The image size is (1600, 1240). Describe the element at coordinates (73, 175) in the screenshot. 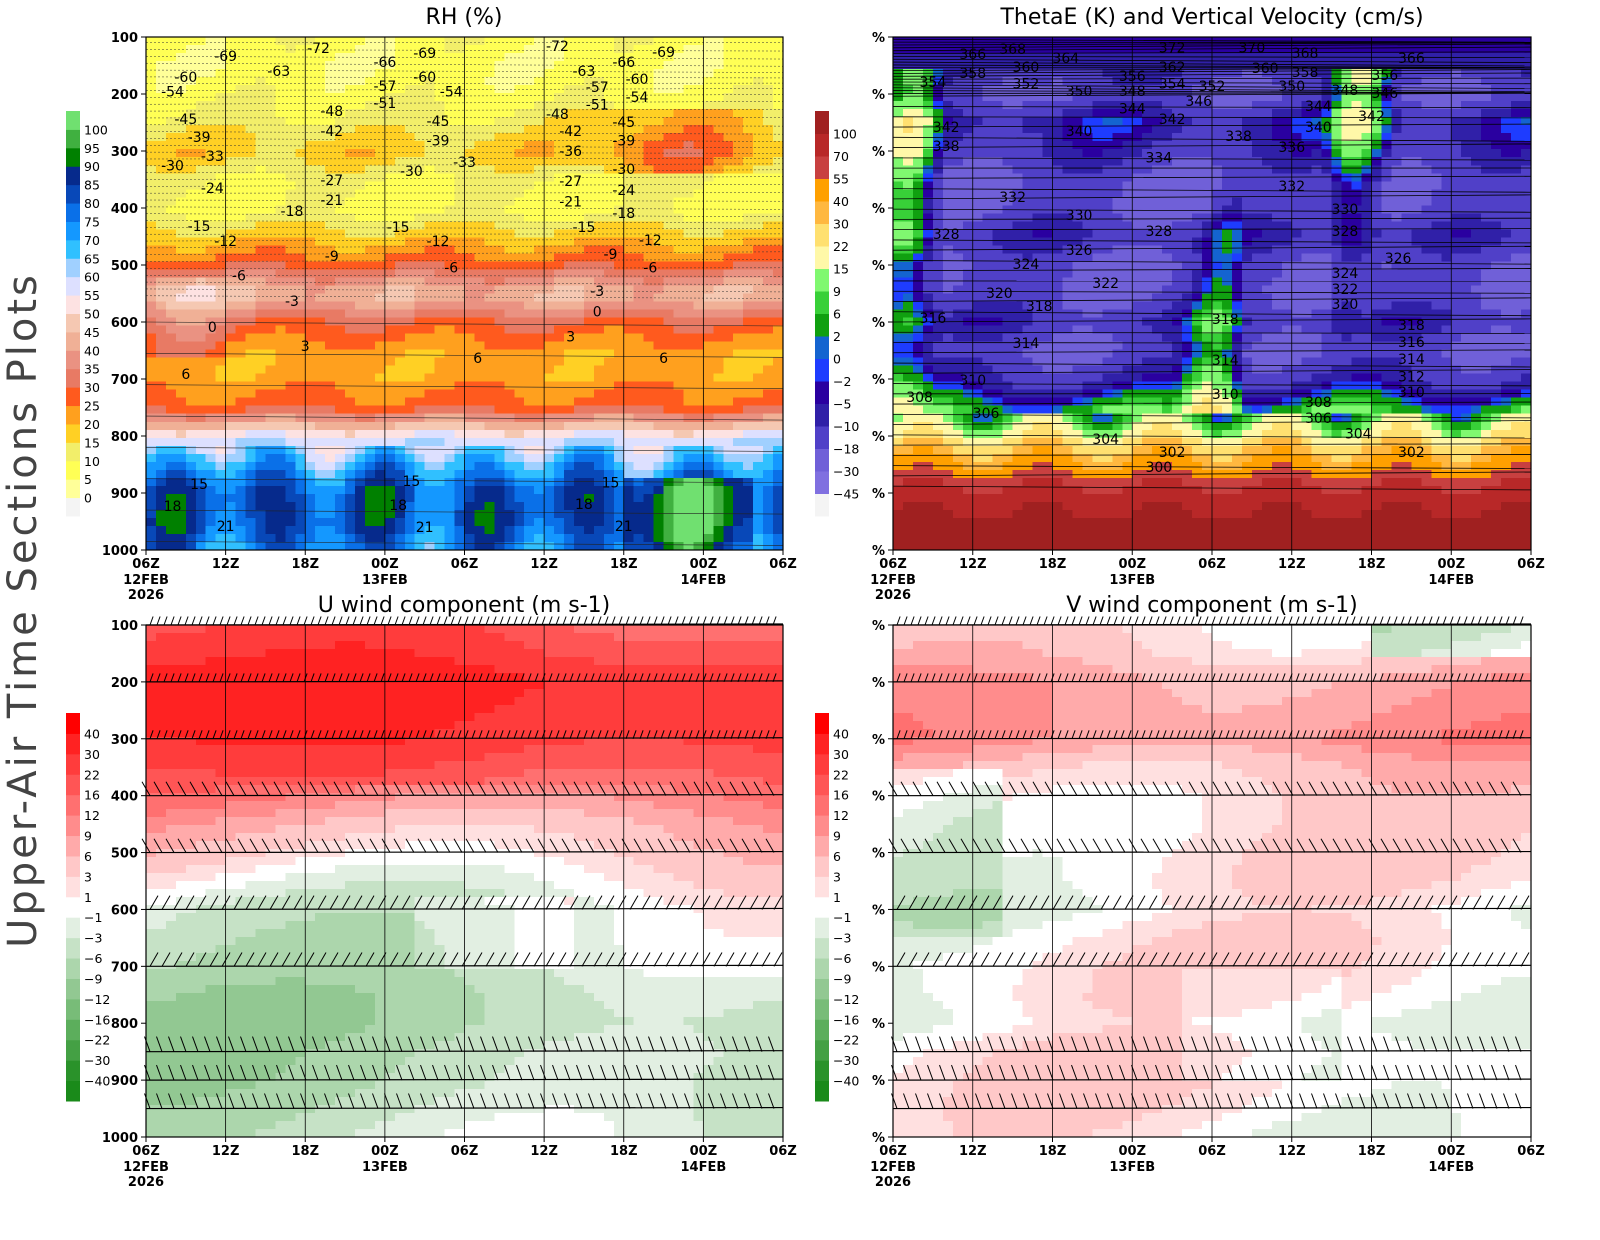

I see `colorbar-swatch` at that location.